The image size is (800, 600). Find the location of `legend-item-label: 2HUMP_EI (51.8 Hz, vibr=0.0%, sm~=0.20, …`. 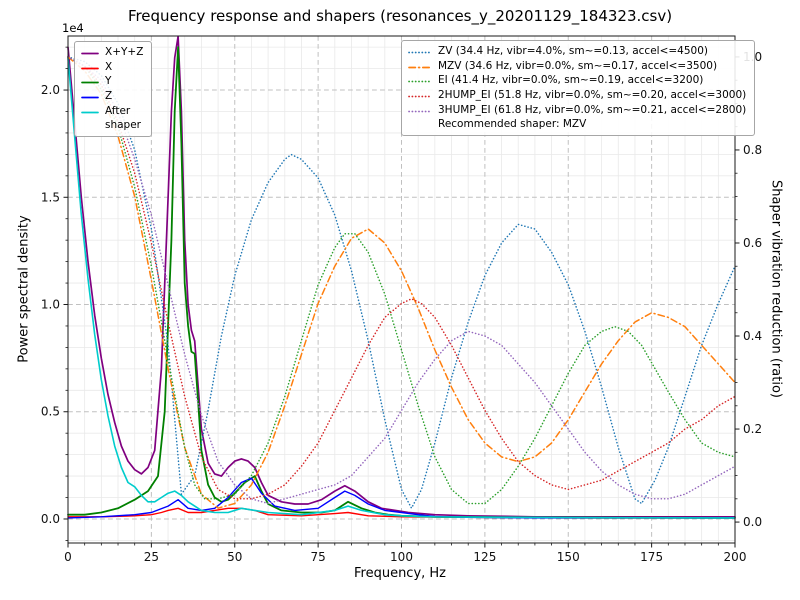

legend-item-label: 2HUMP_EI (51.8 Hz, vibr=0.0%, sm~=0.20, … is located at coordinates (592, 95).